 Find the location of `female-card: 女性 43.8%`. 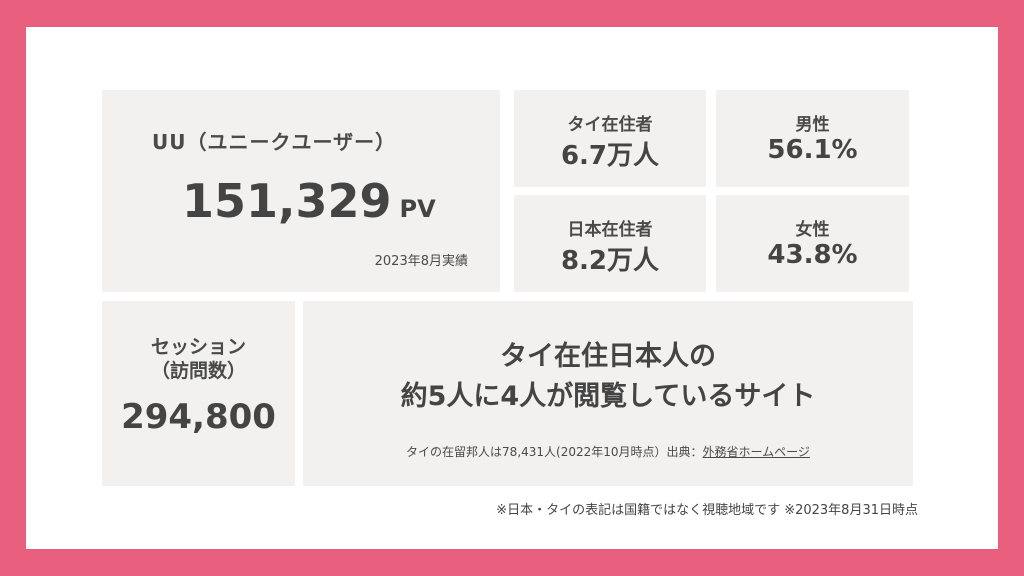

female-card: 女性 43.8% is located at coordinates (812, 243).